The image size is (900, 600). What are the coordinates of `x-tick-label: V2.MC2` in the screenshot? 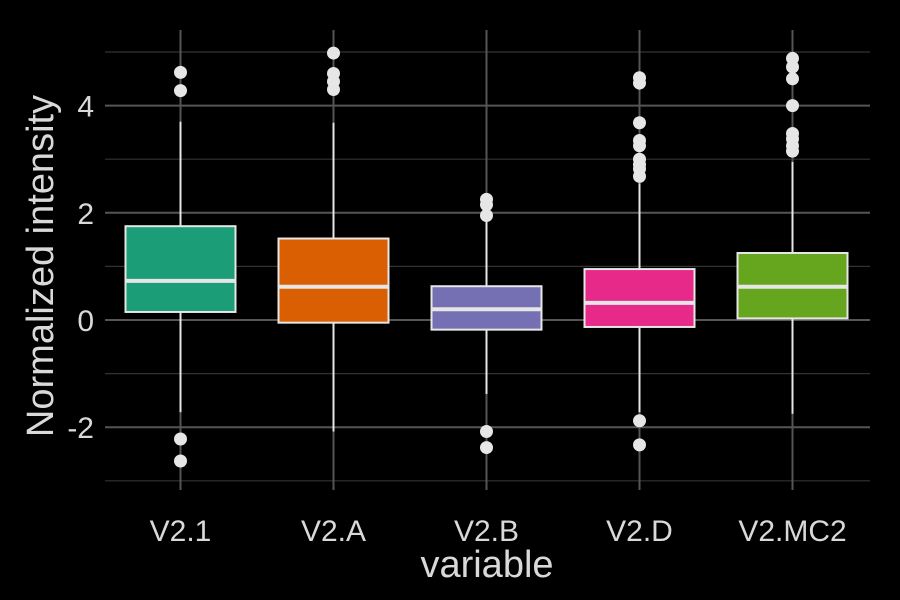 It's located at (792, 531).